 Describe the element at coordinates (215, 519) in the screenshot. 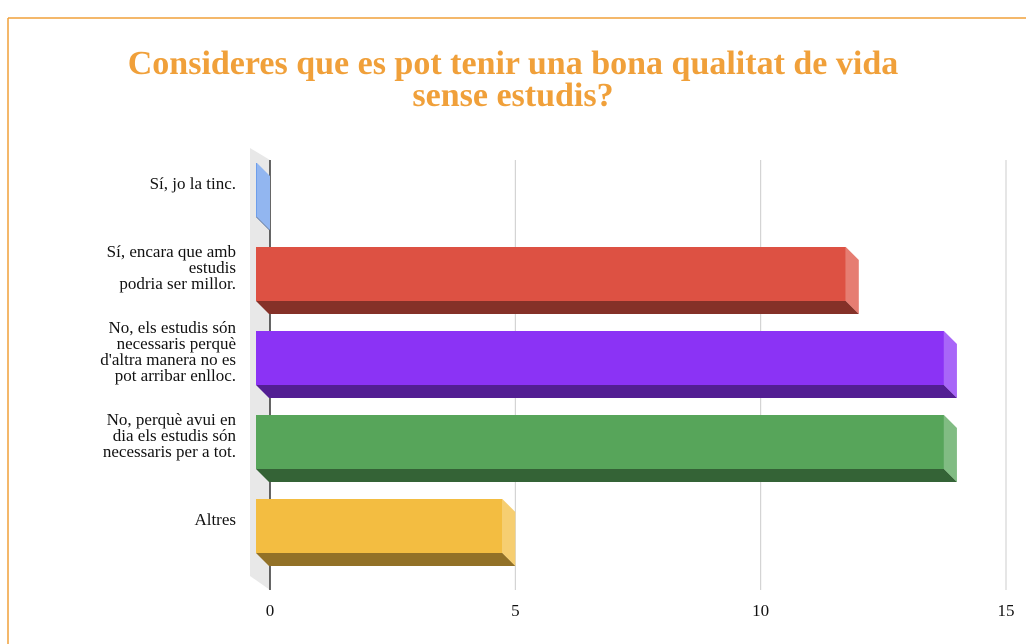

I see `y-tick-label: Altres` at that location.